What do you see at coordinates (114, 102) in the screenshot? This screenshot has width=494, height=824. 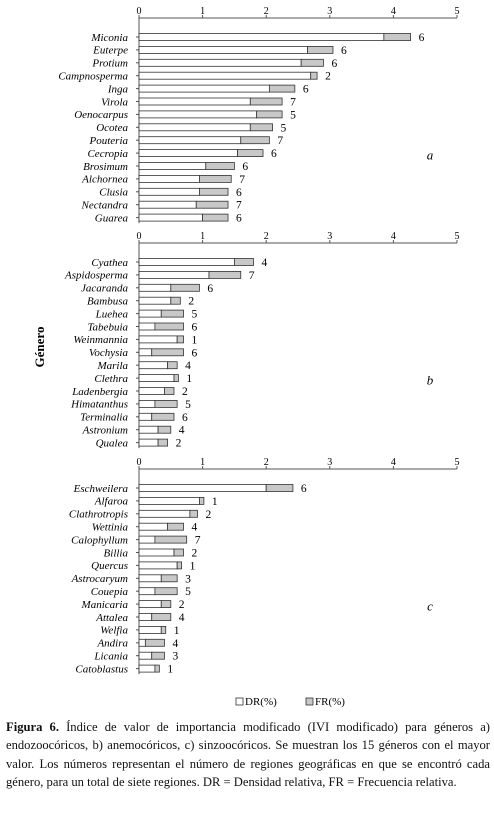 I see `genus-label: Virola` at bounding box center [114, 102].